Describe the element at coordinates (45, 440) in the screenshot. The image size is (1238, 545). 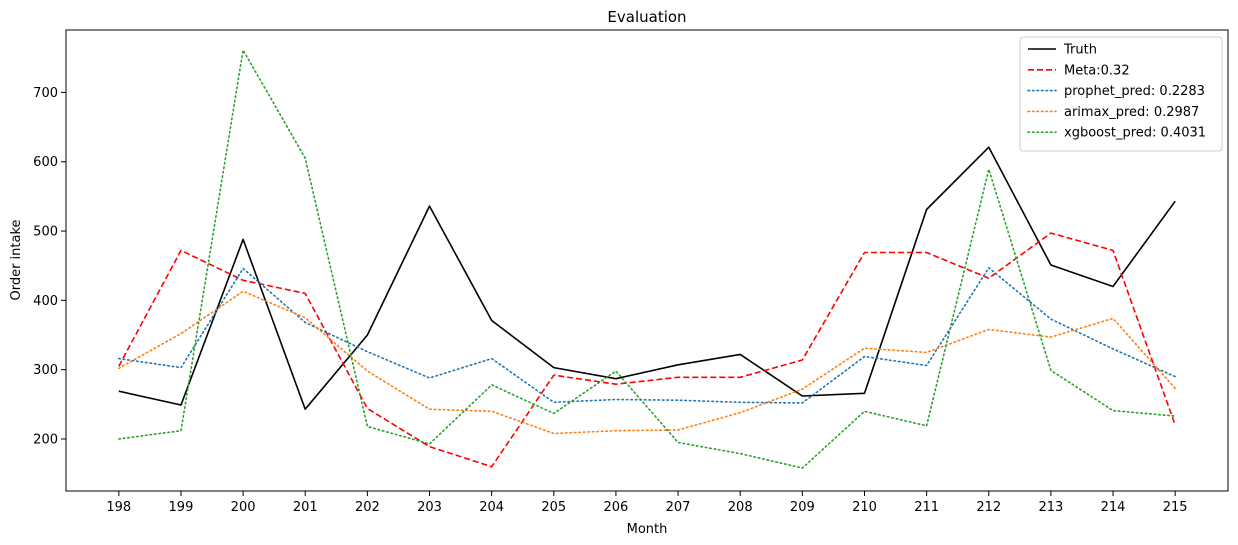
I see `y-tick-label: 200` at that location.